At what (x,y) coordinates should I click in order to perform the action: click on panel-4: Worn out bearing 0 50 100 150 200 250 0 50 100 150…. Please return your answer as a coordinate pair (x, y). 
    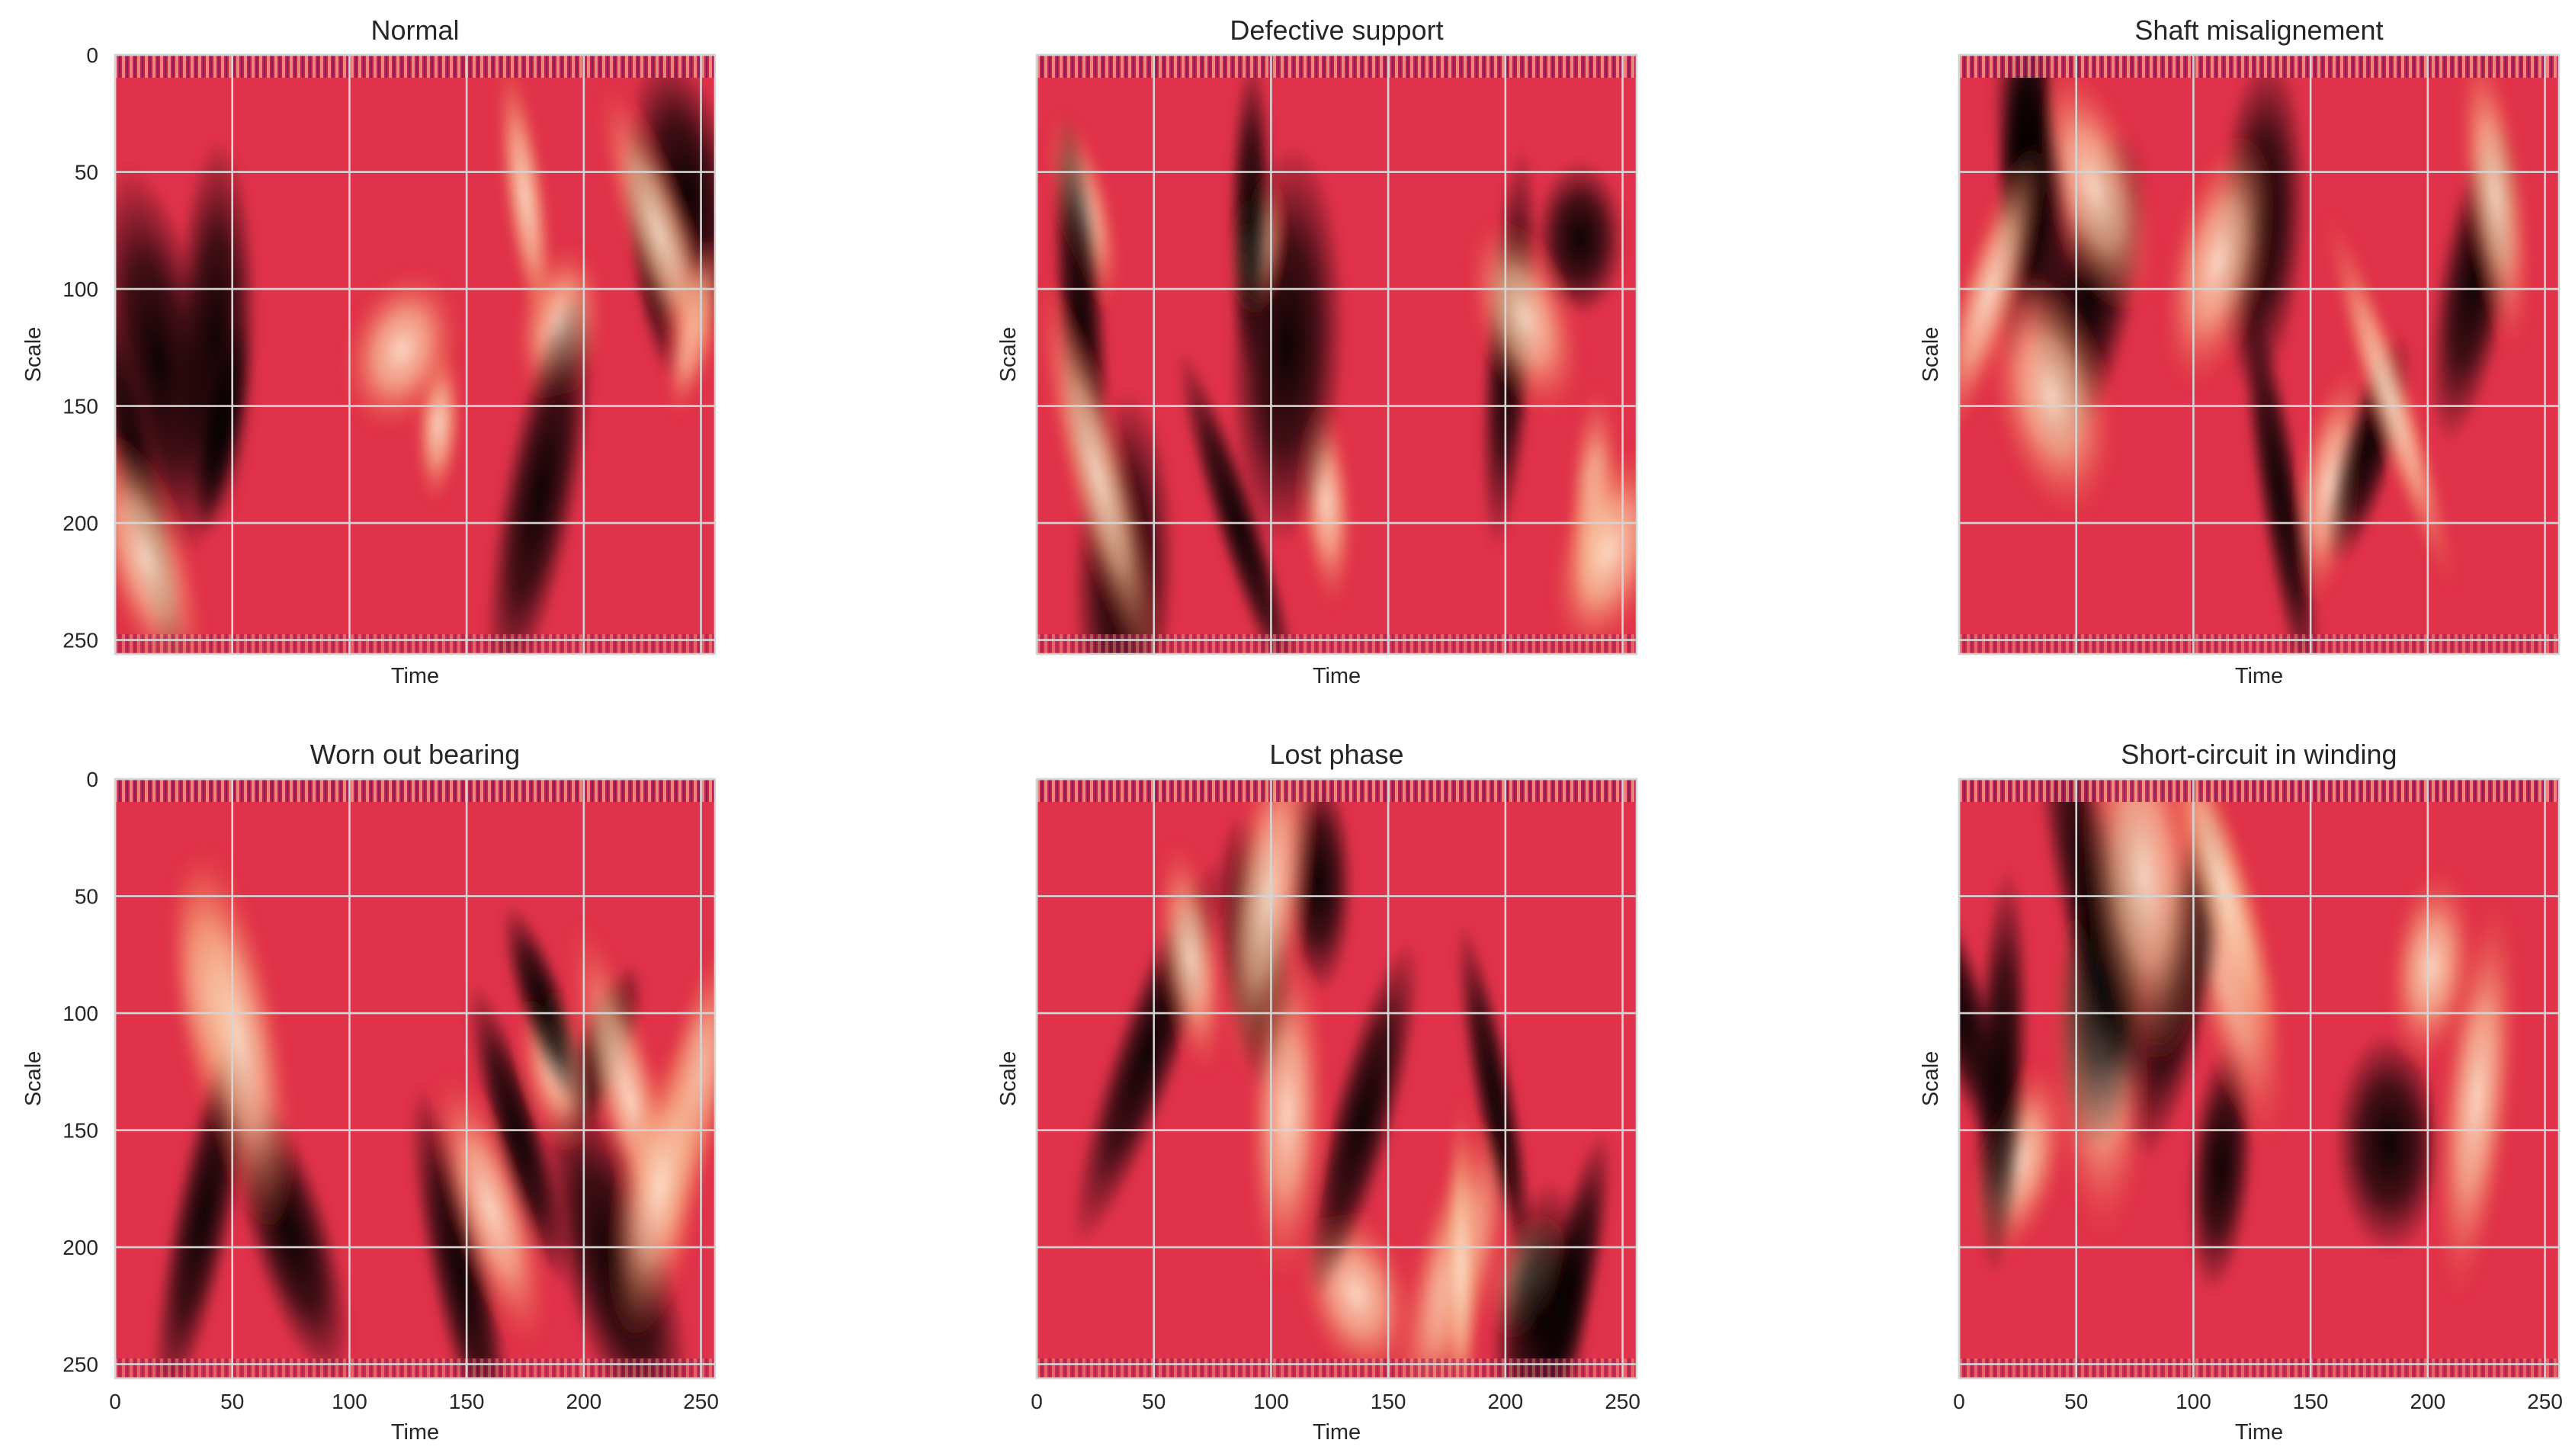
    Looking at the image, I should click on (370, 1092).